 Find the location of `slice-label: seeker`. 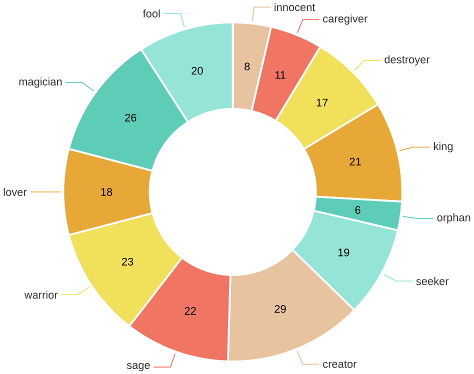

slice-label: seeker is located at coordinates (432, 280).